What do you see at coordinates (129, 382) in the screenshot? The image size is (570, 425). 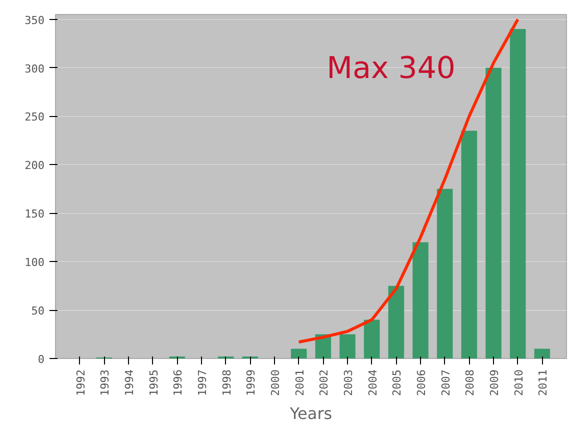 I see `x-tick-label: 1994` at bounding box center [129, 382].